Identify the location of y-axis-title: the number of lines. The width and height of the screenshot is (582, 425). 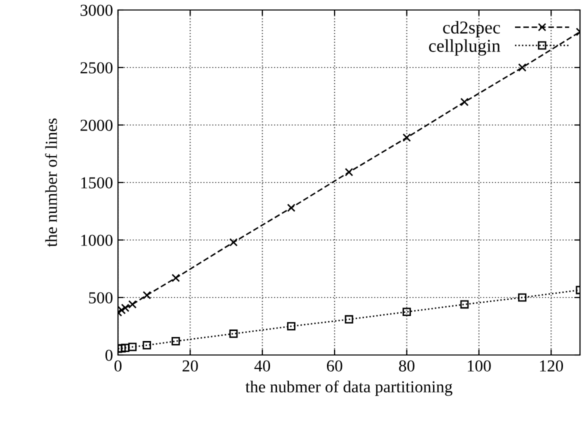
(51, 182).